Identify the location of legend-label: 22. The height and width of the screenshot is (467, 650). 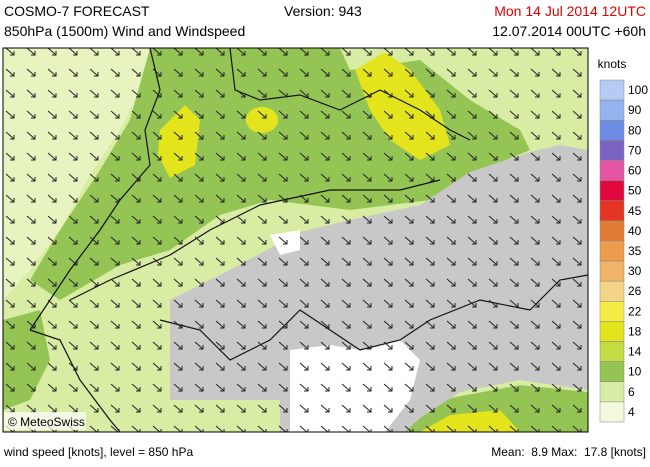
(635, 311).